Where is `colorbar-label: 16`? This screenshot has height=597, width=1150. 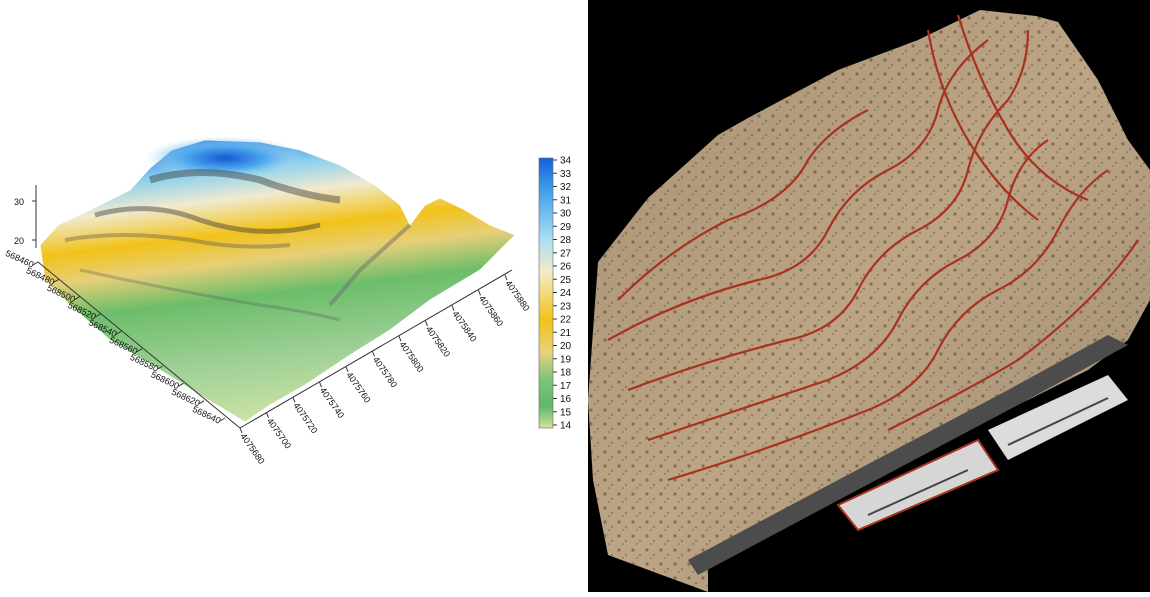
colorbar-label: 16 is located at coordinates (566, 399).